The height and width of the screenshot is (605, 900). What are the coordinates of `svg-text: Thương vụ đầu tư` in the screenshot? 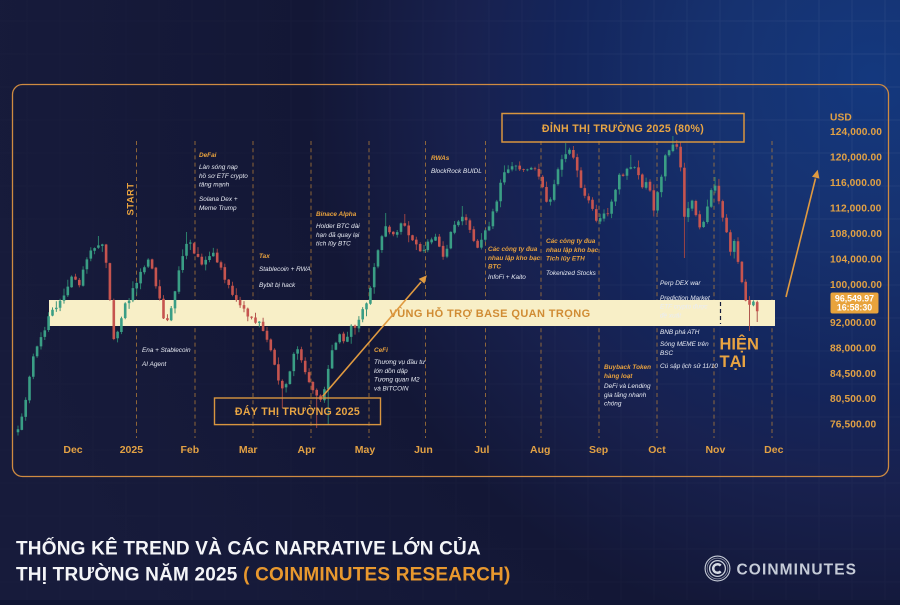 It's located at (400, 361).